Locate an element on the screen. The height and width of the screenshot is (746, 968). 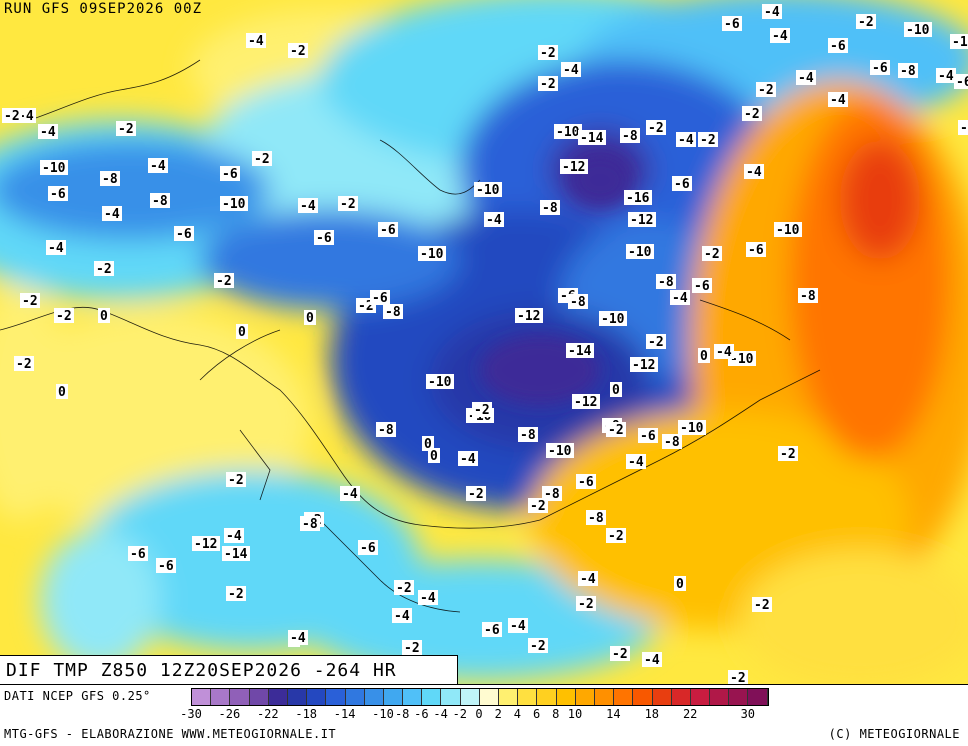
isoline-value-text: -14 is located at coordinates (236, 554).